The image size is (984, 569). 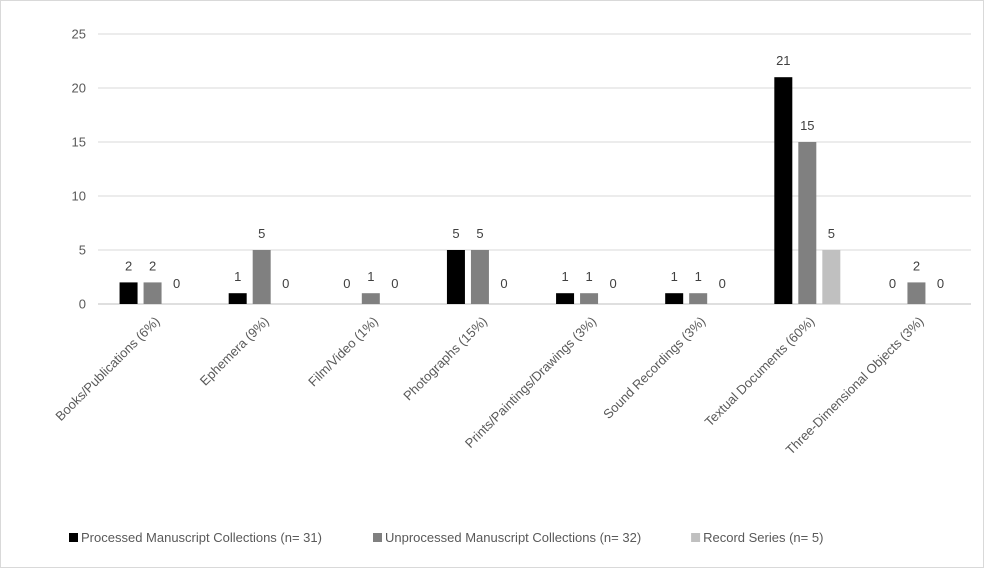 What do you see at coordinates (445, 359) in the screenshot?
I see `x-tick-label: Photographs (15%)` at bounding box center [445, 359].